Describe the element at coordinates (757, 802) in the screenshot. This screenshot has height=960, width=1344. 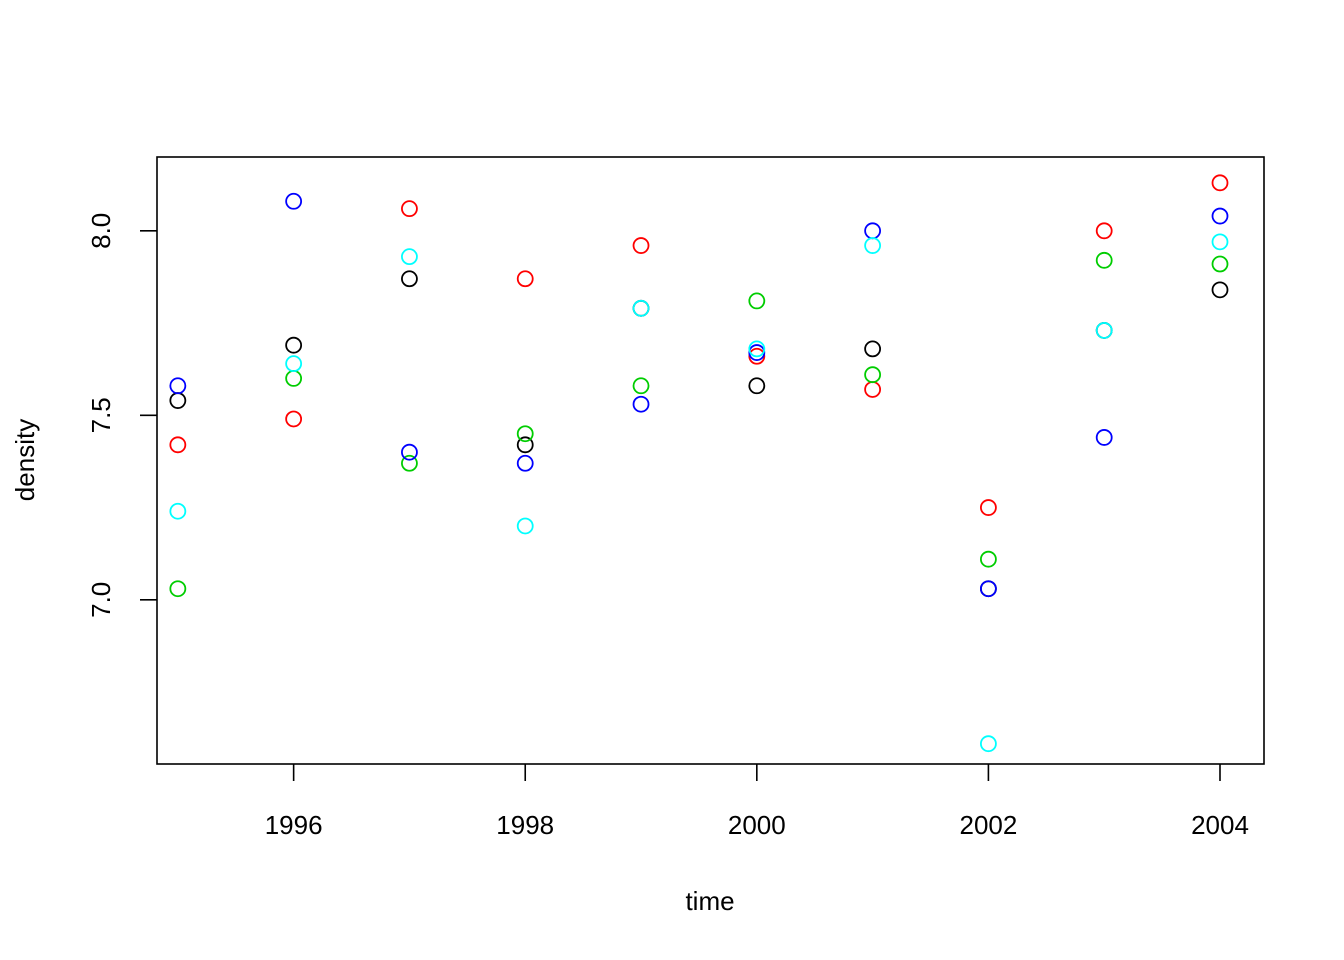
I see `x-axis: 1996 1998 2000 2002 2004` at that location.